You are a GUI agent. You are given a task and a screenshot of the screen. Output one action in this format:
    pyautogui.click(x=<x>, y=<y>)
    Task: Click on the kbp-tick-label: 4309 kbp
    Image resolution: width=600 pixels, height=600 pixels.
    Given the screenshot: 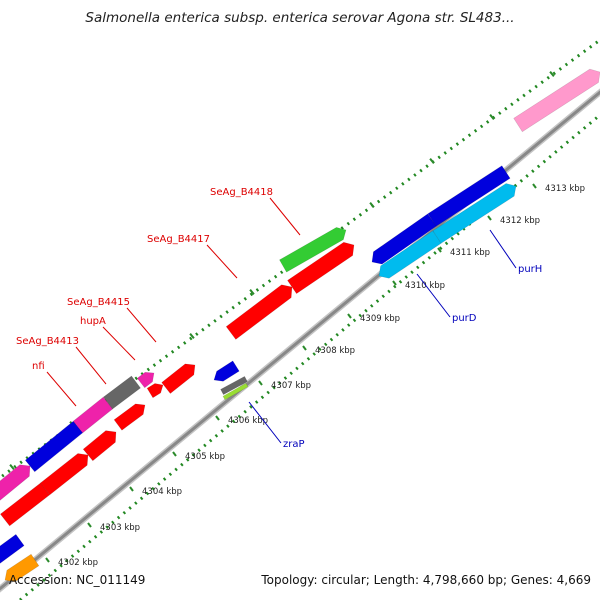 What is the action you would take?
    pyautogui.click(x=380, y=319)
    